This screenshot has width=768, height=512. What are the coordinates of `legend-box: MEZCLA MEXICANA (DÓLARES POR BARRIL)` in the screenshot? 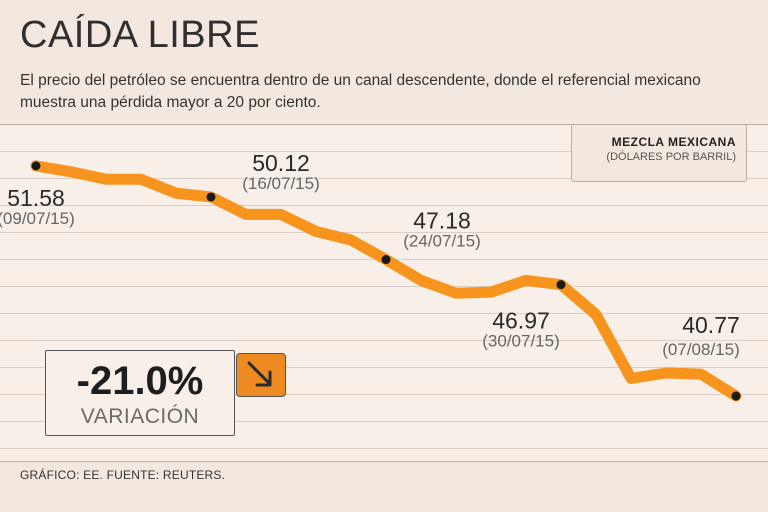 It's located at (659, 153).